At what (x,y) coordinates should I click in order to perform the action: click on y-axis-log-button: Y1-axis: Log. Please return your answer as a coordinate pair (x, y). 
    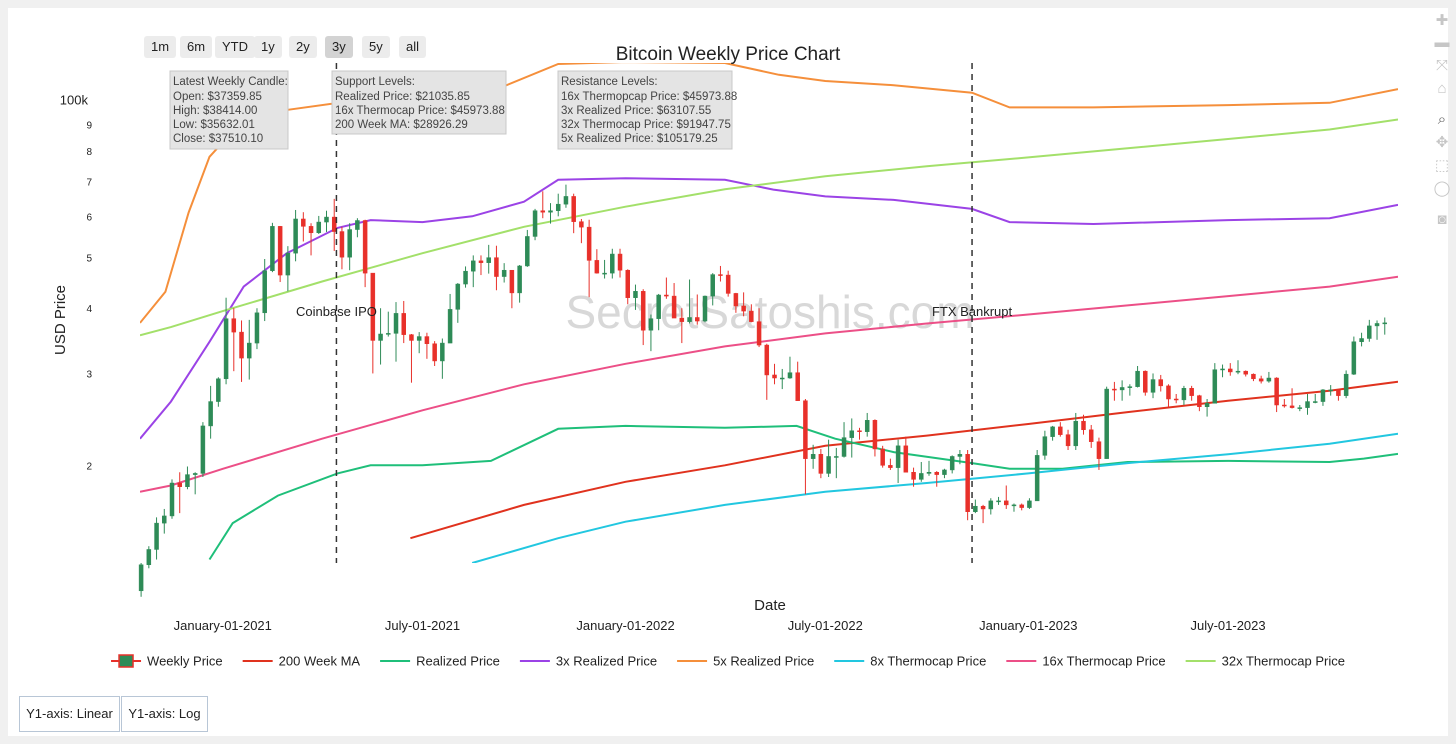
    Looking at the image, I should click on (164, 714).